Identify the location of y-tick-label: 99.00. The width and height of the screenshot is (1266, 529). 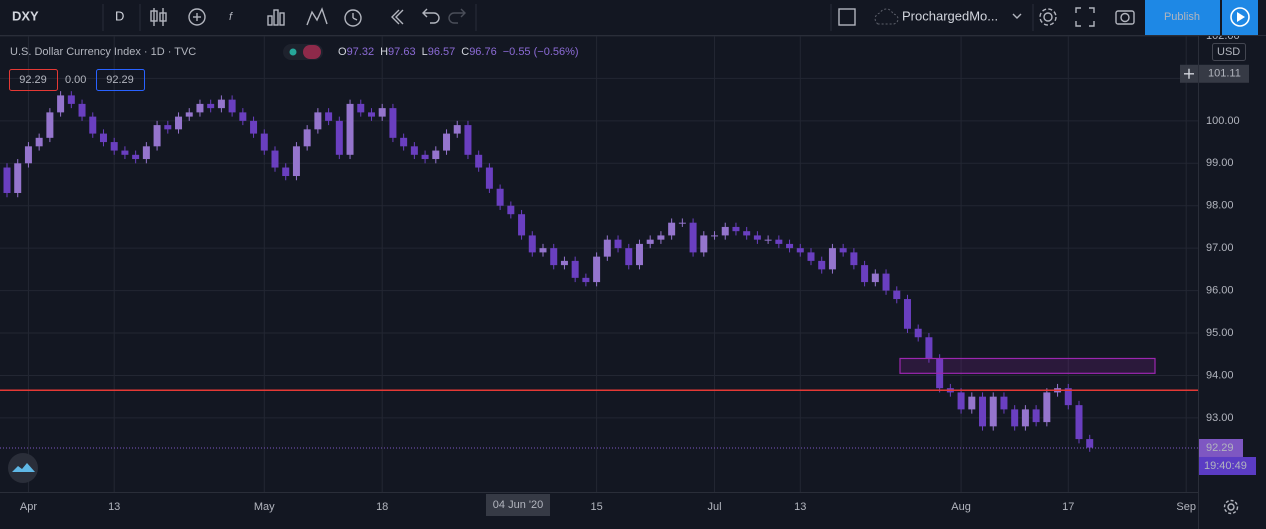
(1220, 163).